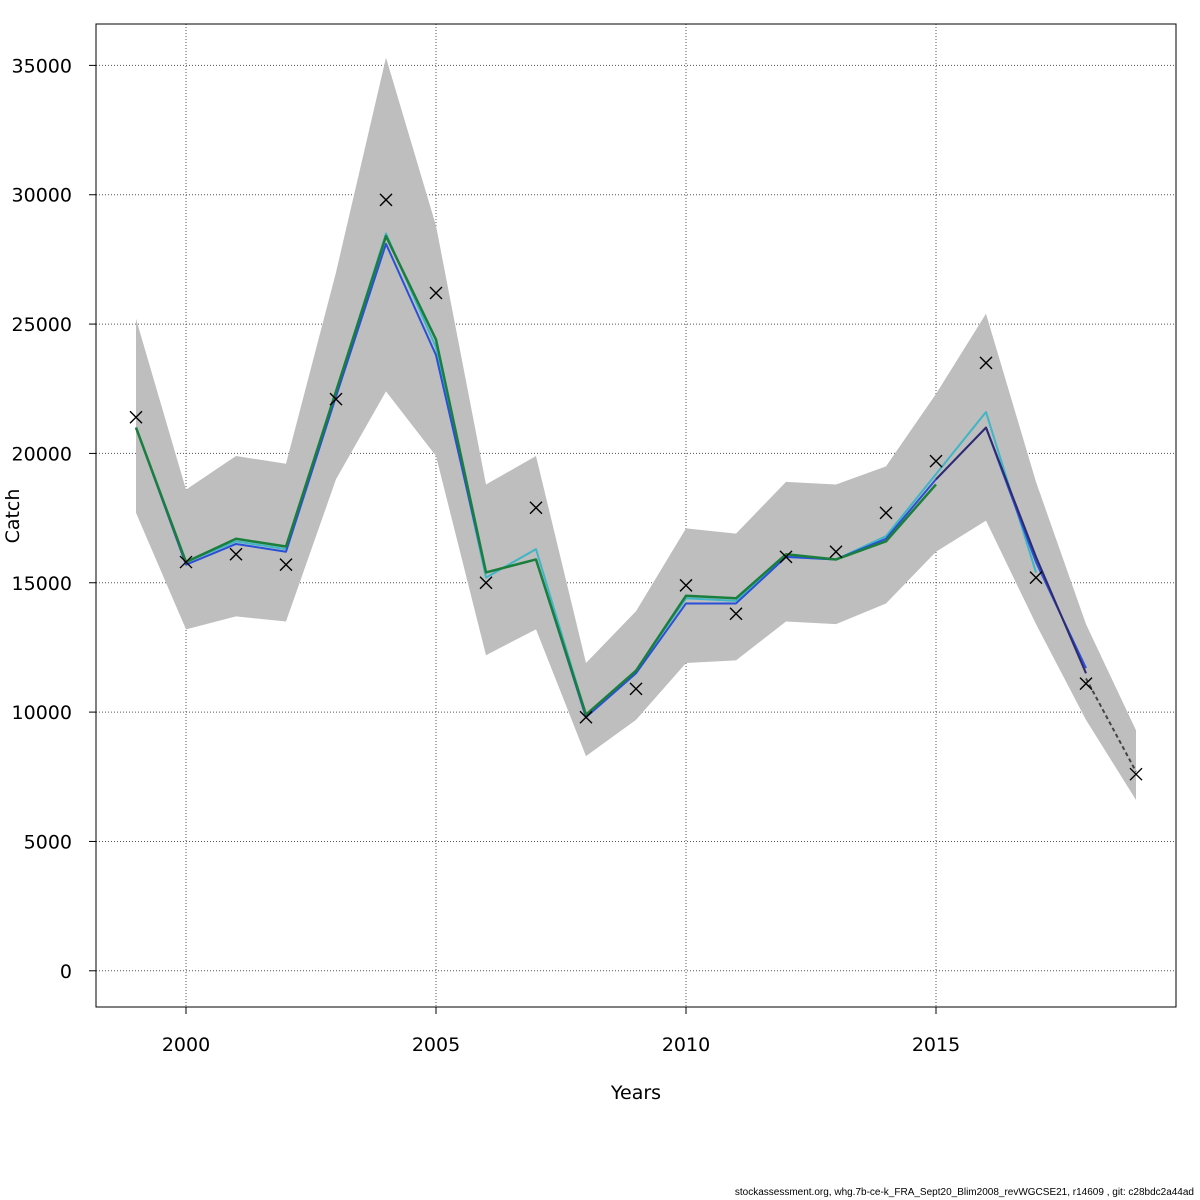 The image size is (1200, 1200). What do you see at coordinates (42, 584) in the screenshot?
I see `y-tick-label: 15000` at bounding box center [42, 584].